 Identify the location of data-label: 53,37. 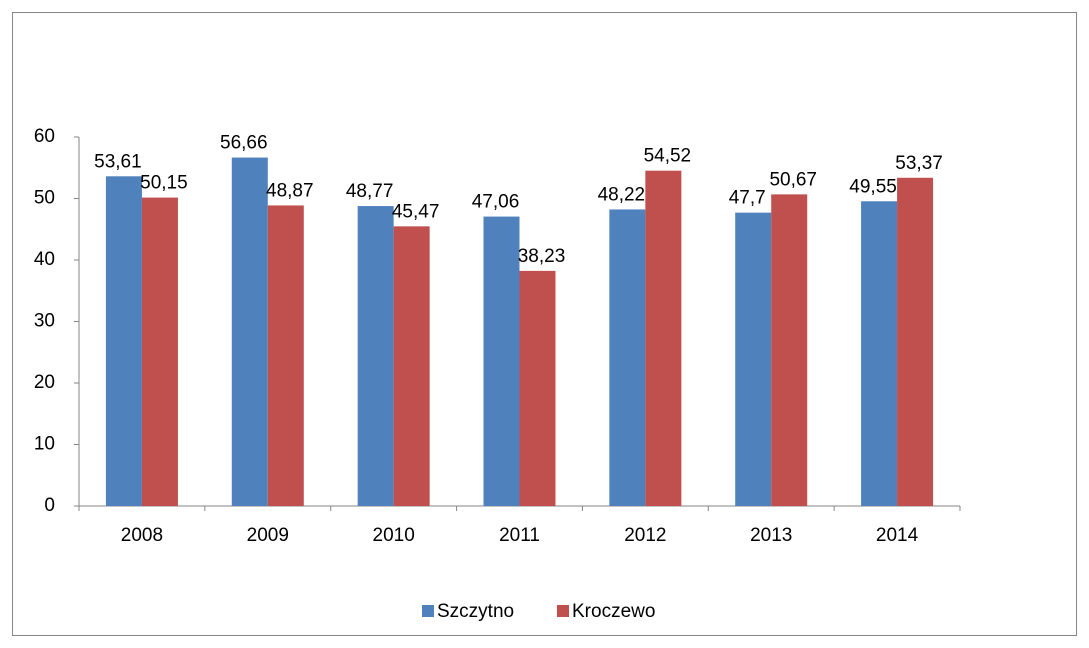
(919, 163).